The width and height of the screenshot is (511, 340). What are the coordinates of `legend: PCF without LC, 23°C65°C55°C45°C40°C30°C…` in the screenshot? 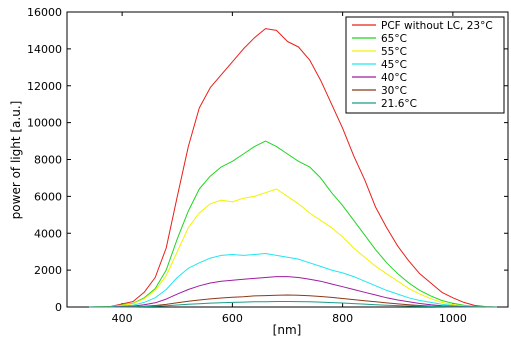 It's located at (425, 65).